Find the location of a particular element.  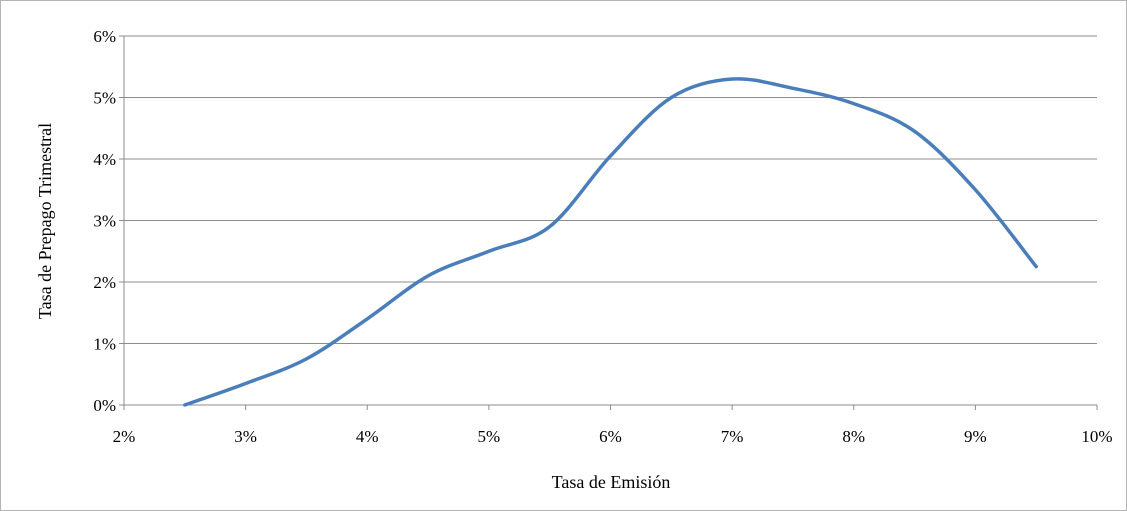

y-tick-label: 6% is located at coordinates (104, 36).